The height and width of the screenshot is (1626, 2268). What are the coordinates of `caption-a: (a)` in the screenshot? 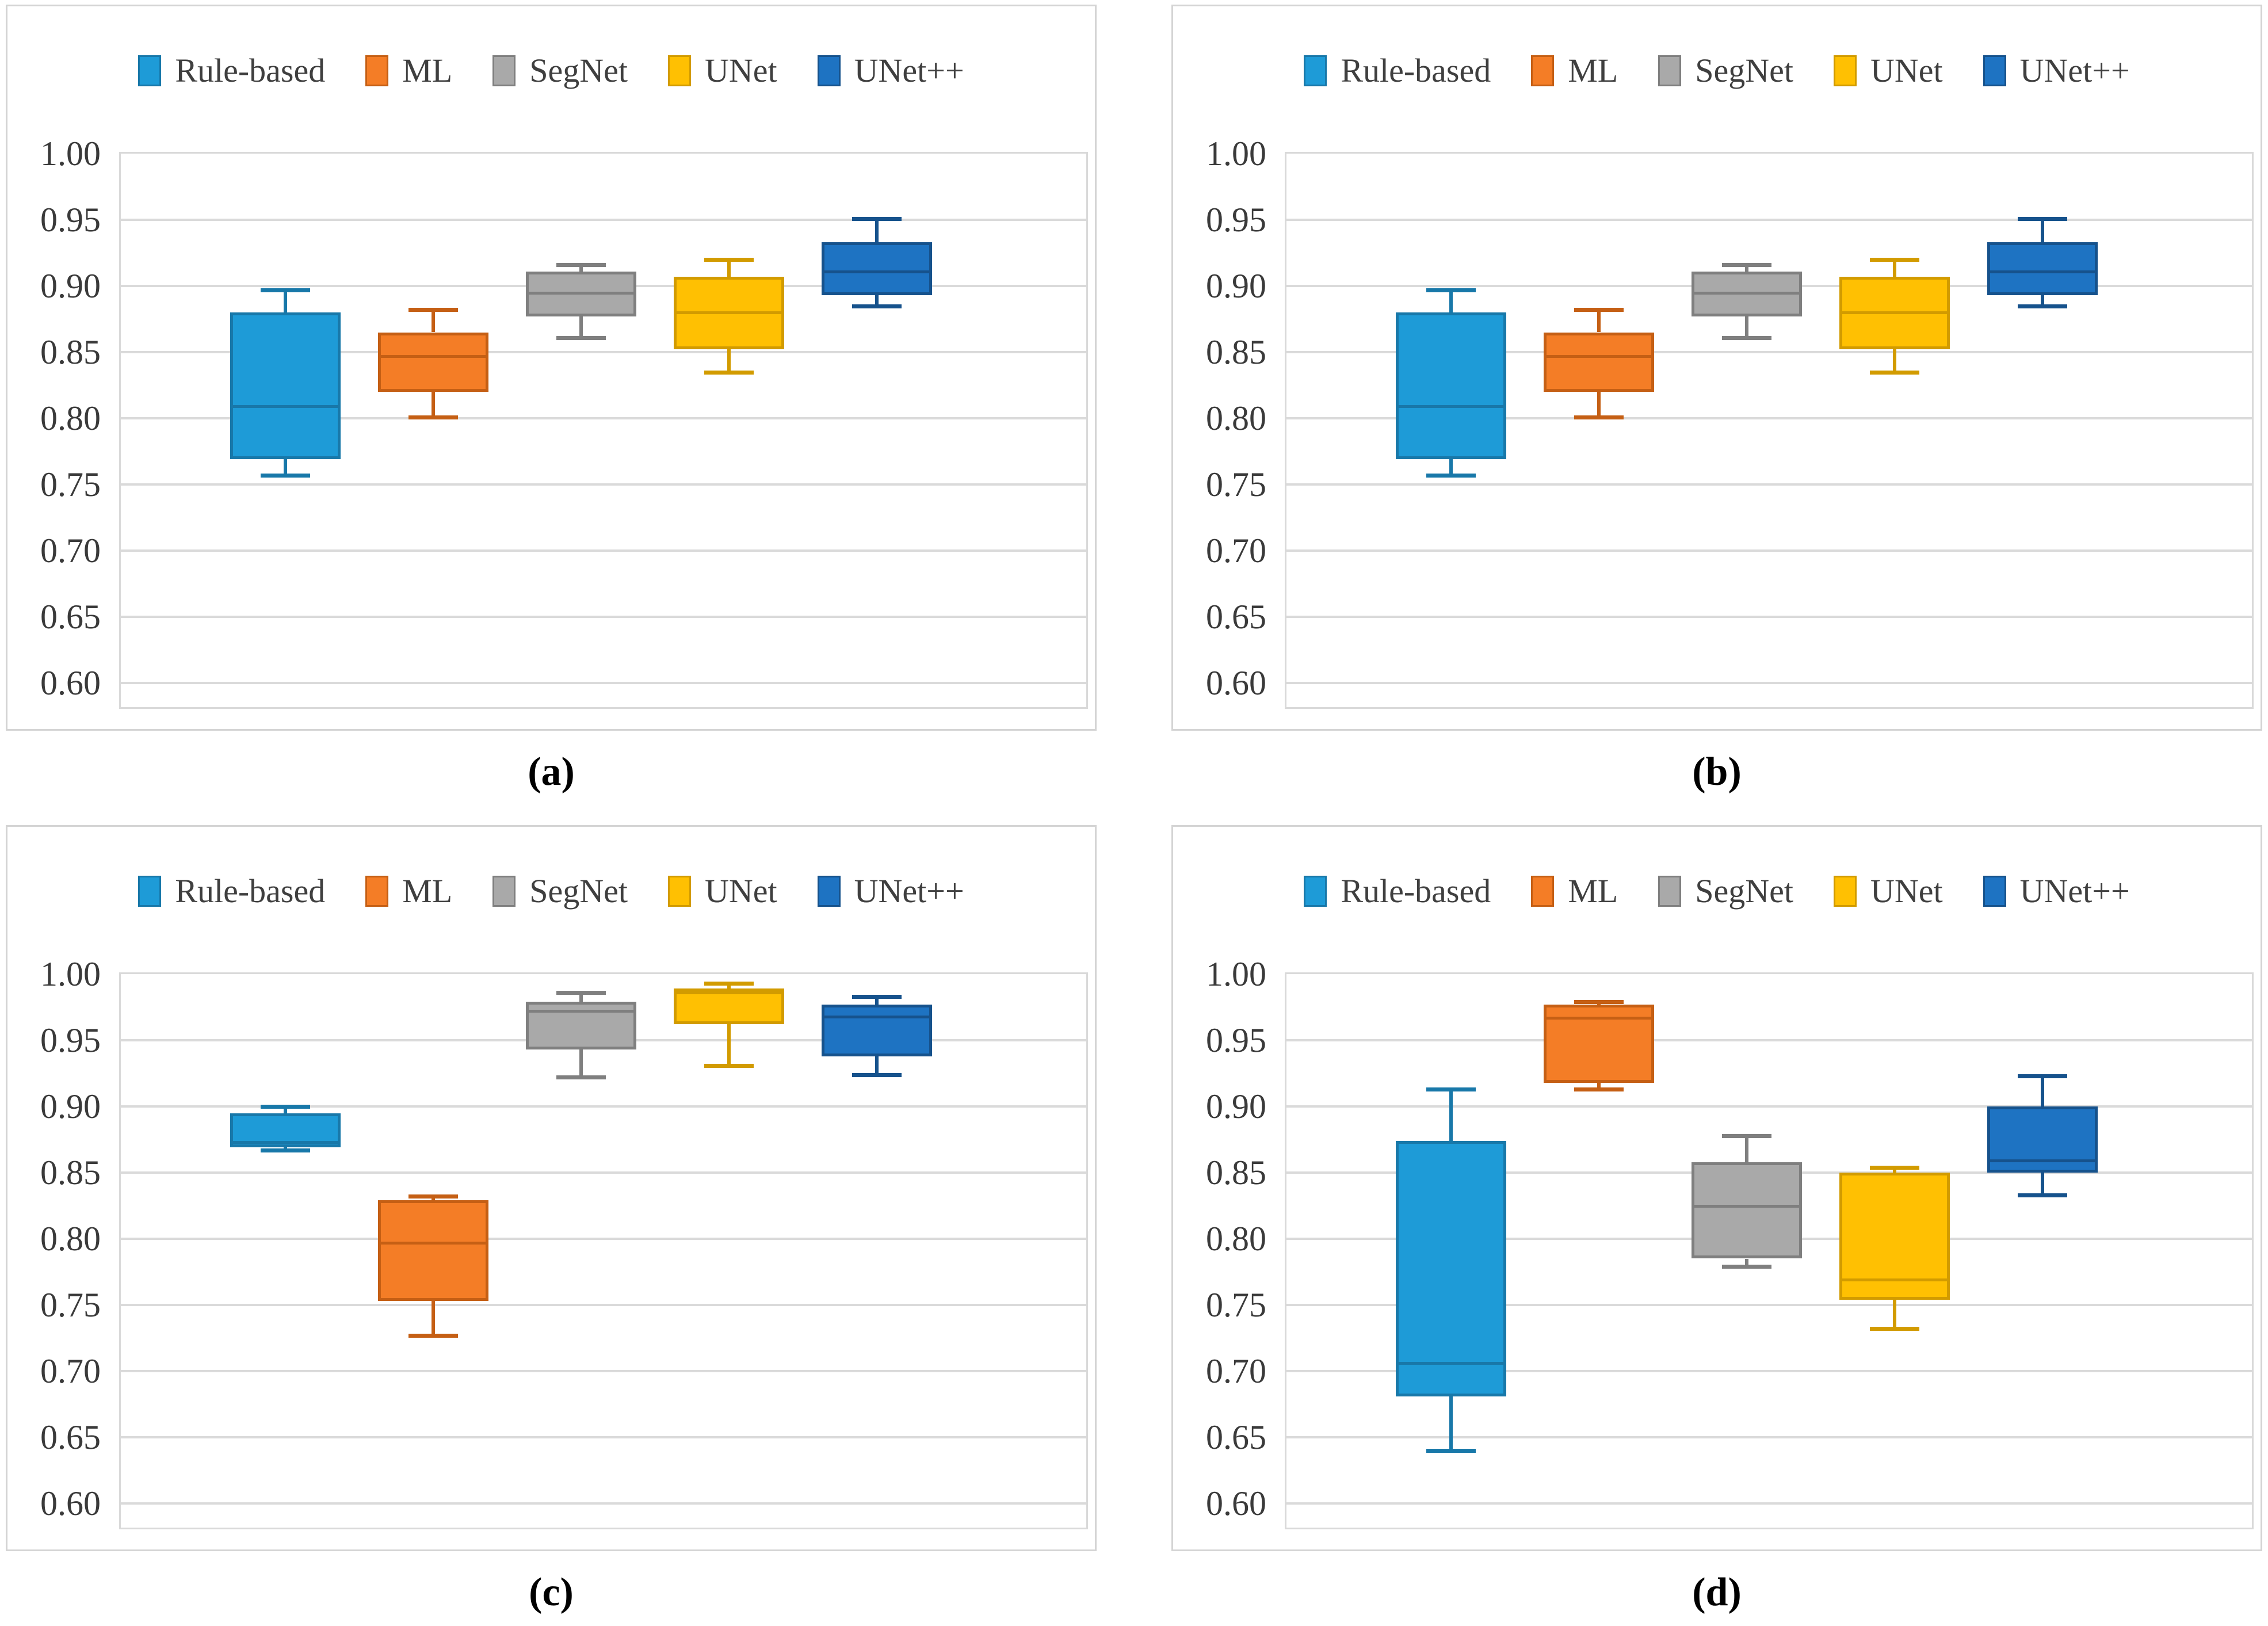 It's located at (551, 772).